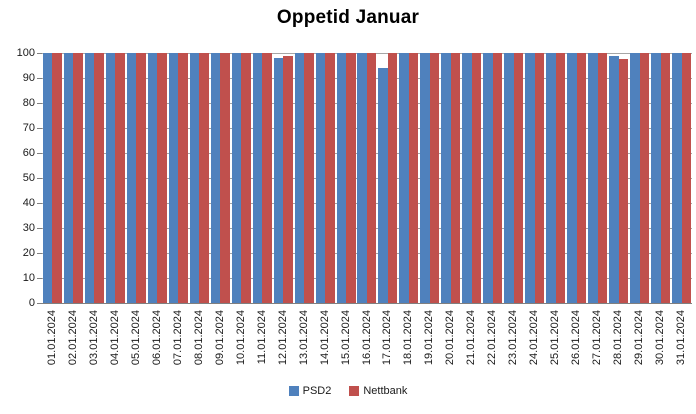  Describe the element at coordinates (539, 178) in the screenshot. I see `bar-nettbank-24.01.2024` at that location.